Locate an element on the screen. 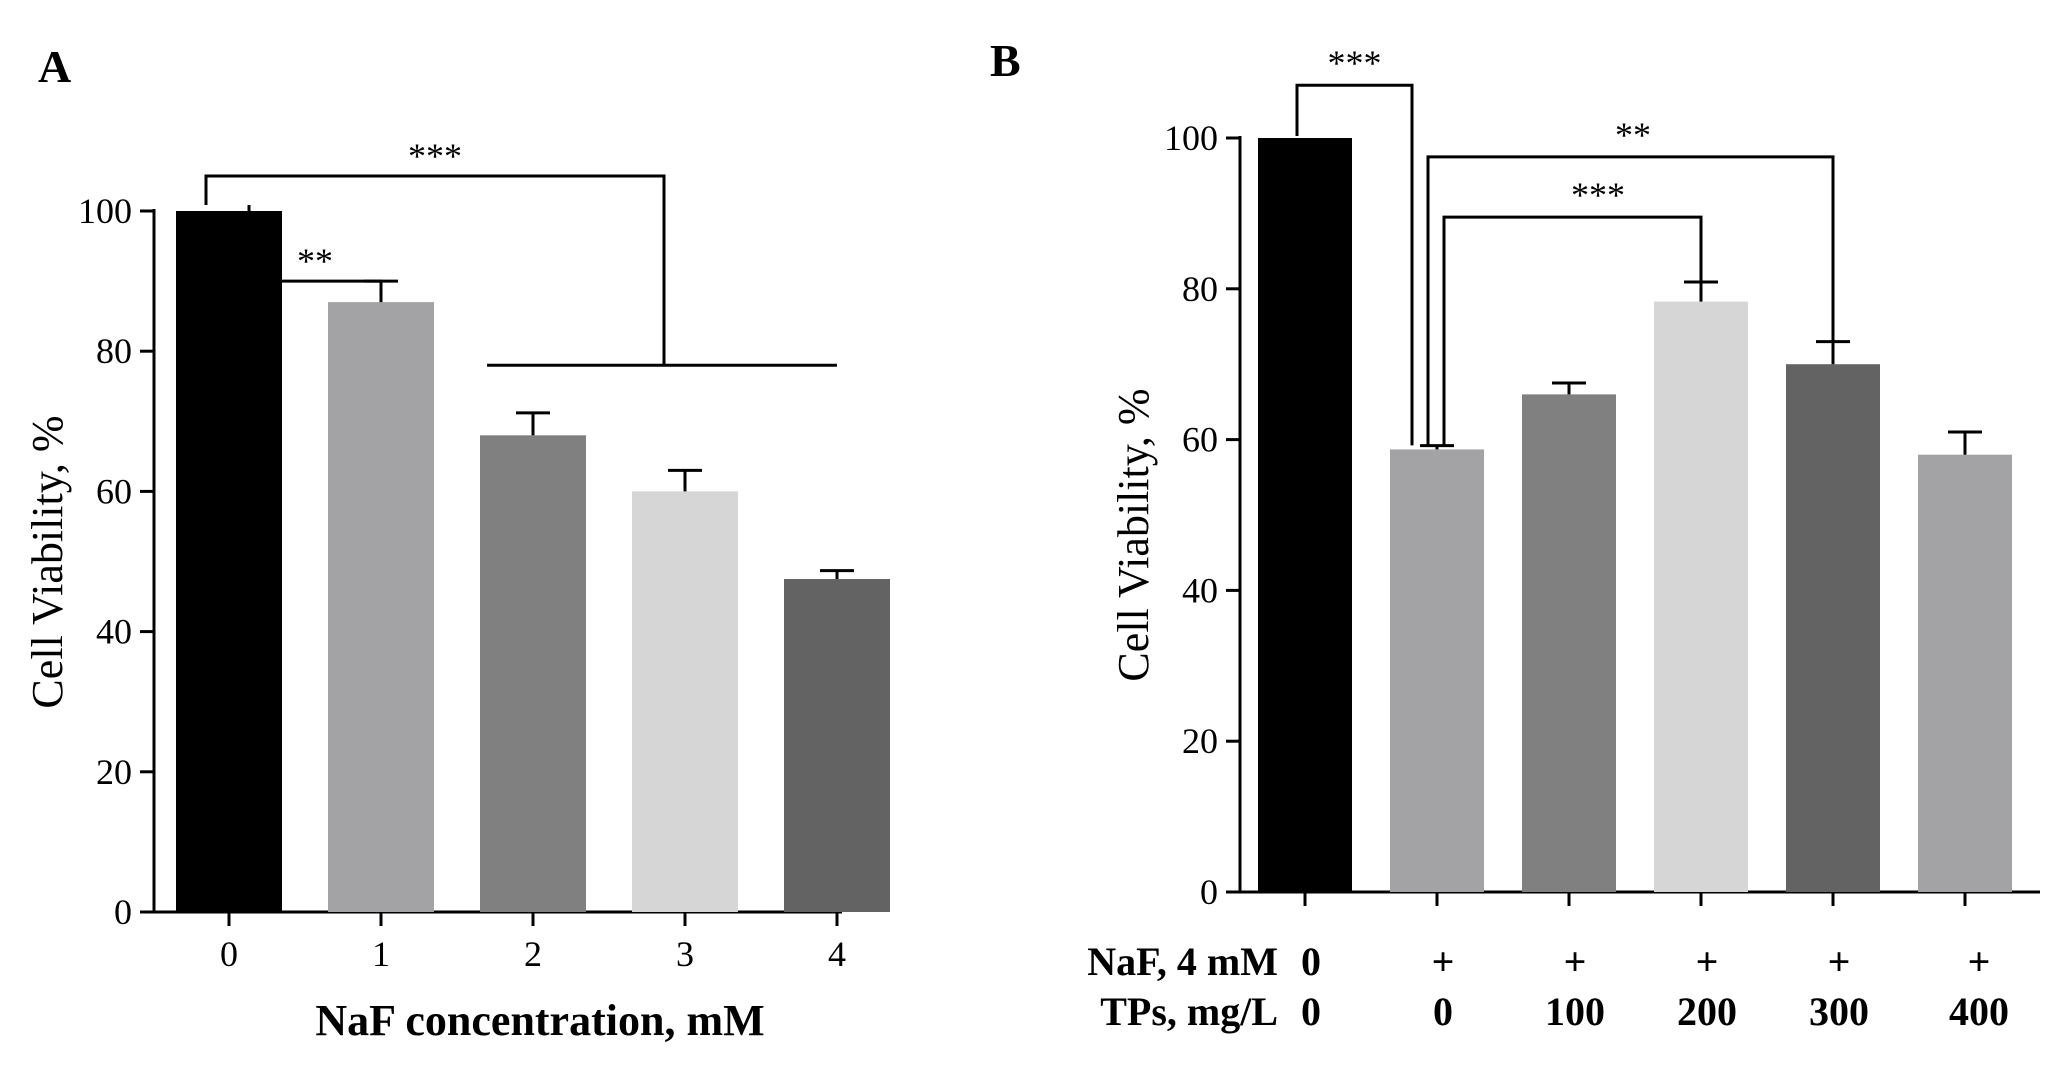 This screenshot has width=2055, height=1070. panel-a-y-tick-label: 100 is located at coordinates (105, 211).